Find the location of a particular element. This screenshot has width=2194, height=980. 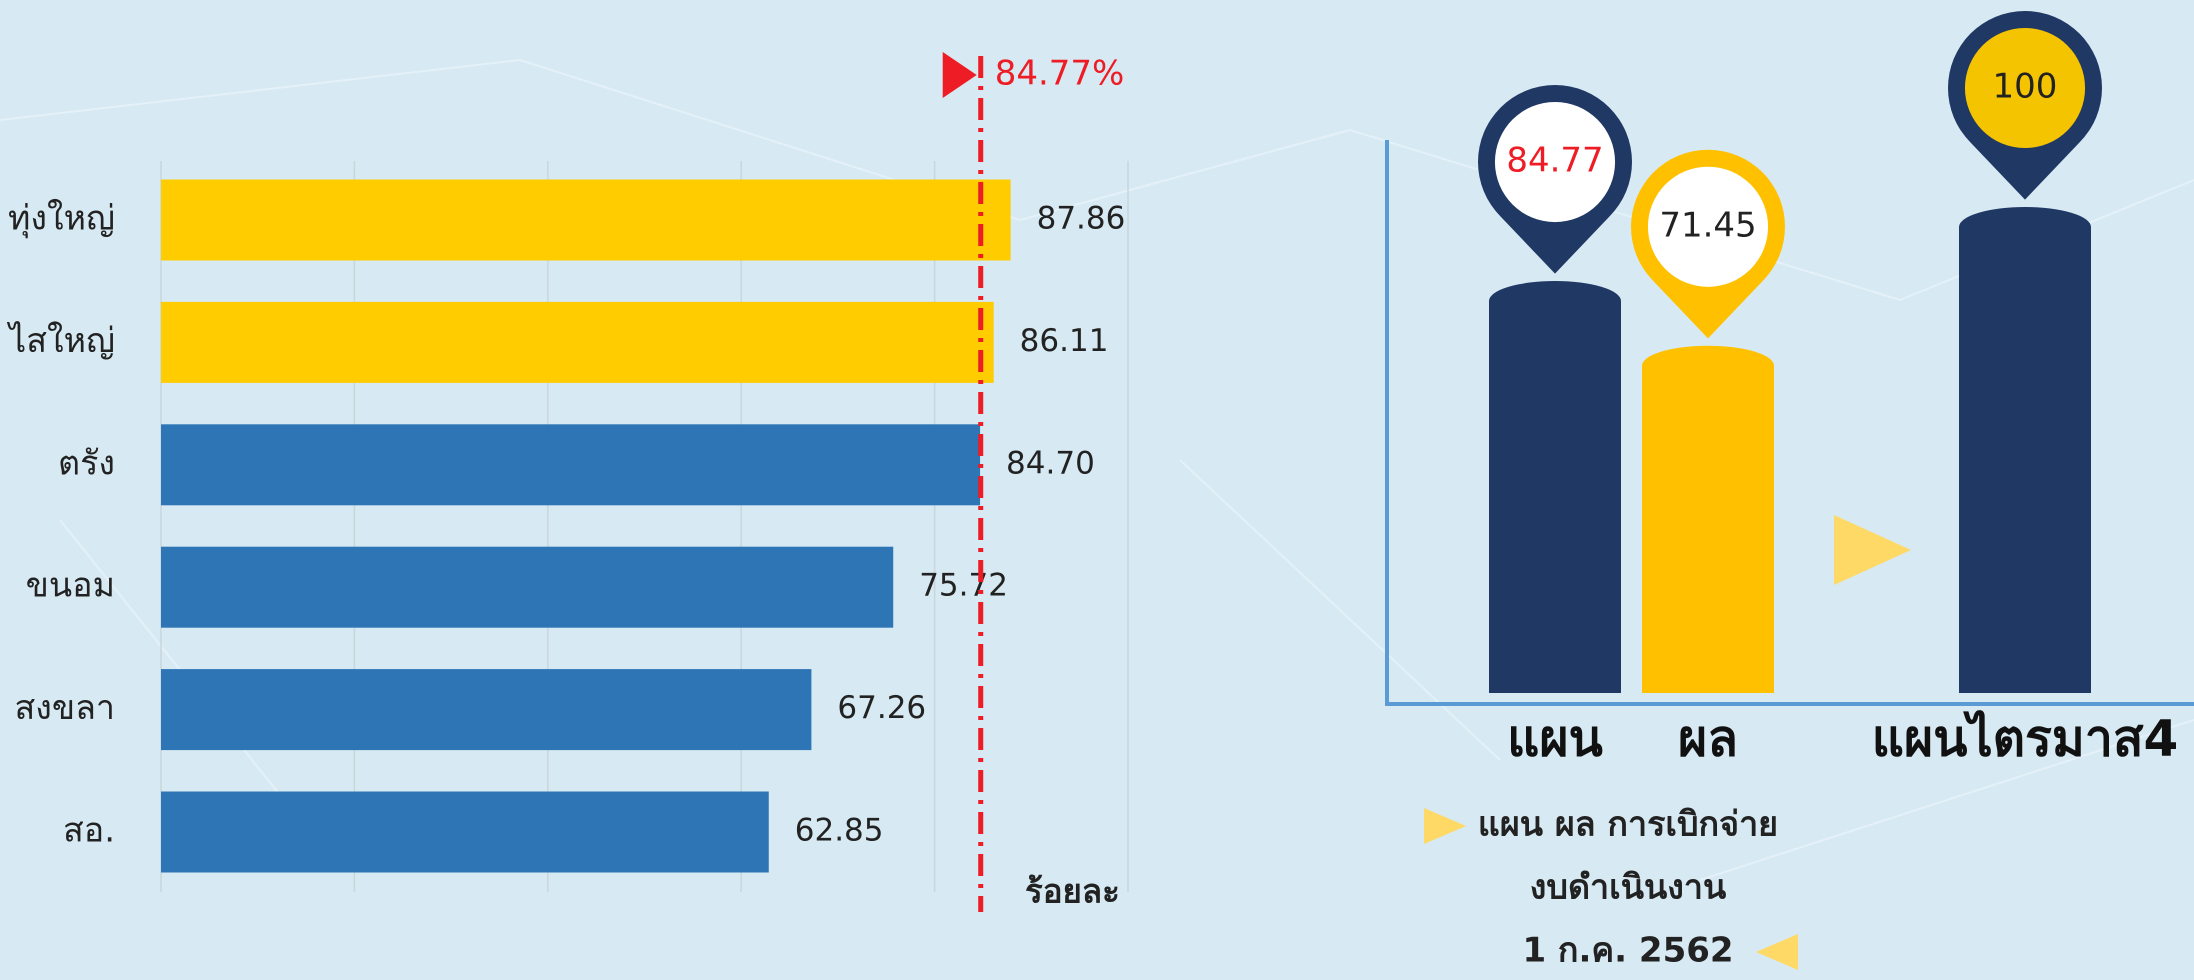

category-label: ตรัง is located at coordinates (86, 463).